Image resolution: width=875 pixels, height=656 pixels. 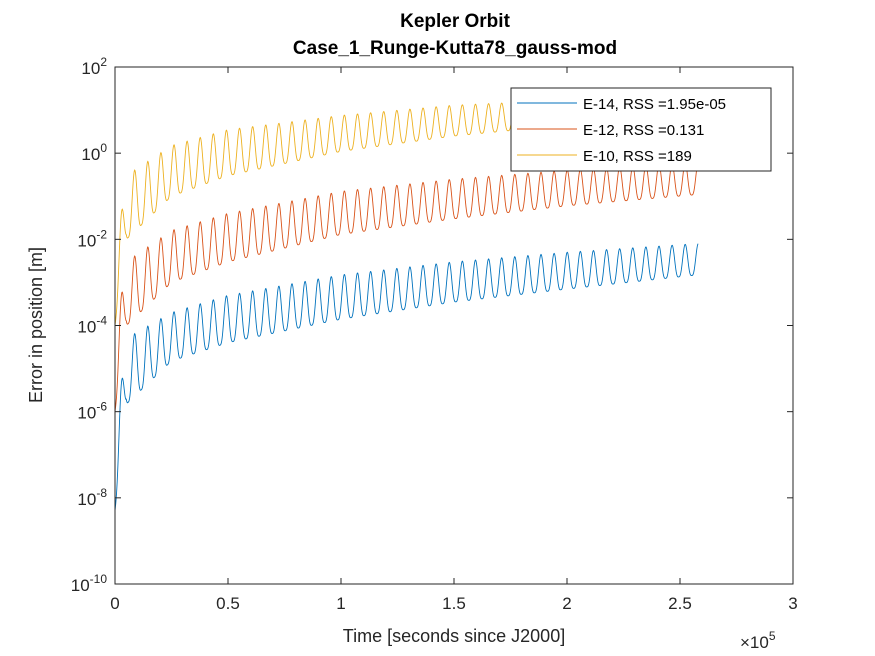 What do you see at coordinates (654, 104) in the screenshot?
I see `legend-label-1: E-14, RSS =1.95e-05` at bounding box center [654, 104].